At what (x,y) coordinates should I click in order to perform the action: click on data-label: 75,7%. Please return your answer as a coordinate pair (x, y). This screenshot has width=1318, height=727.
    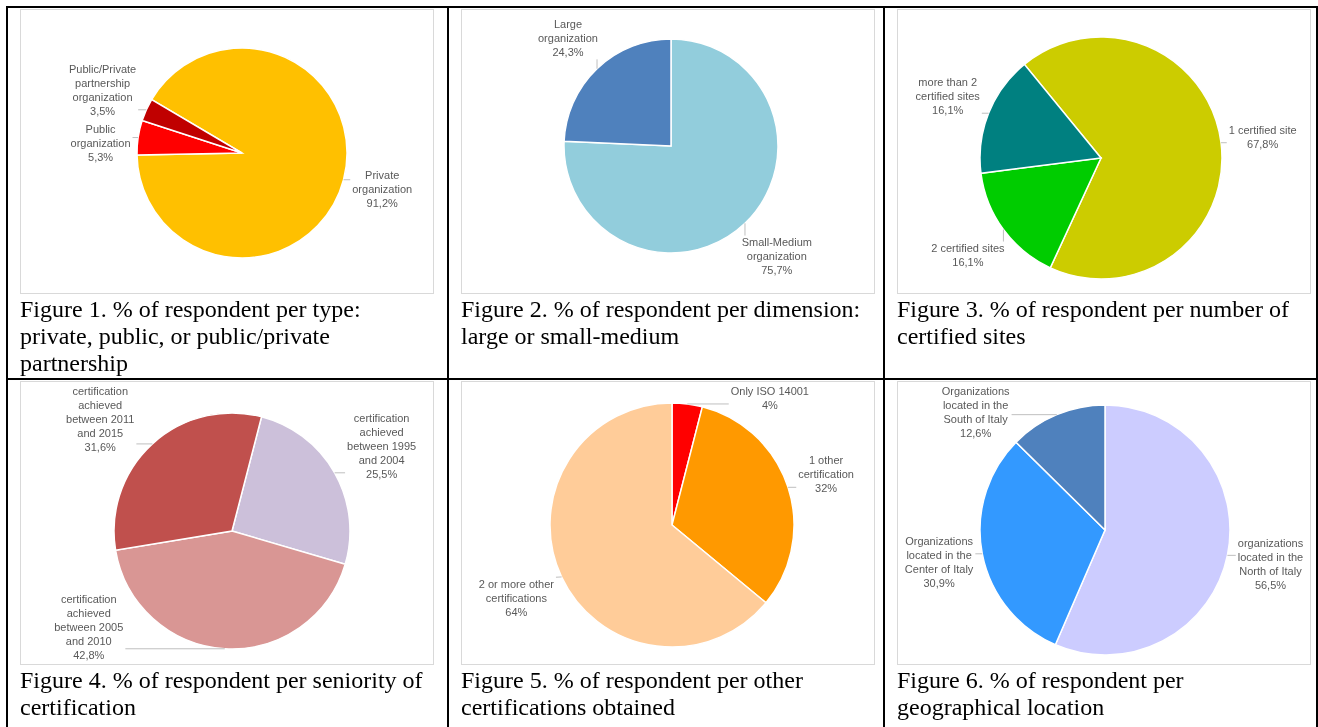
    Looking at the image, I should click on (777, 270).